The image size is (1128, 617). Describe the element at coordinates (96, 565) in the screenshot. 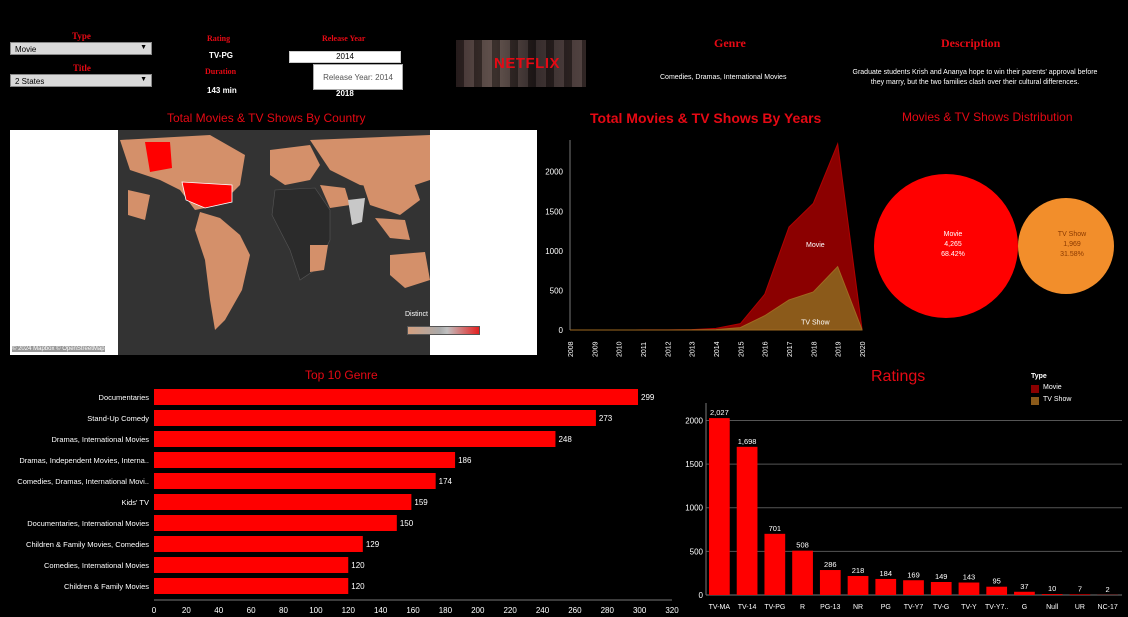

I see `genre-category-label: Comedies, International Movies` at that location.